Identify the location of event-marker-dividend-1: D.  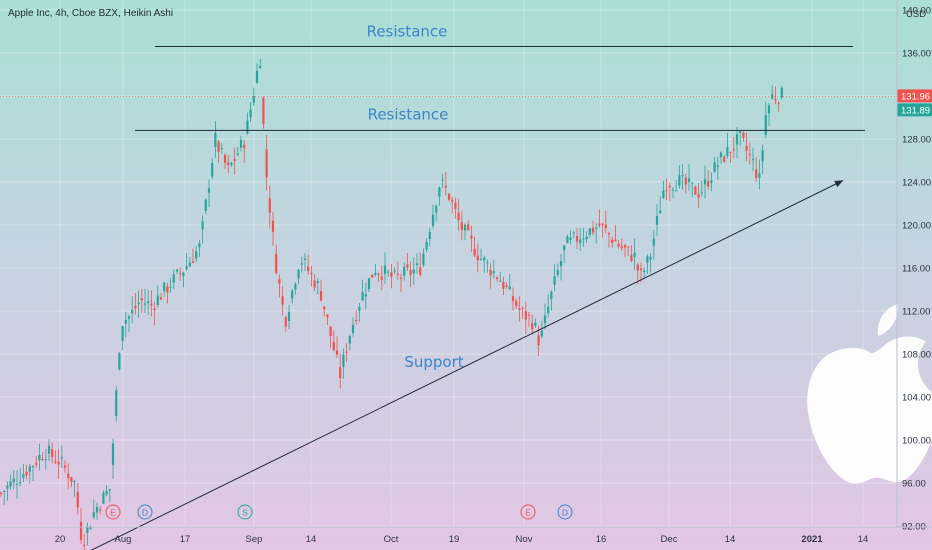
(145, 512).